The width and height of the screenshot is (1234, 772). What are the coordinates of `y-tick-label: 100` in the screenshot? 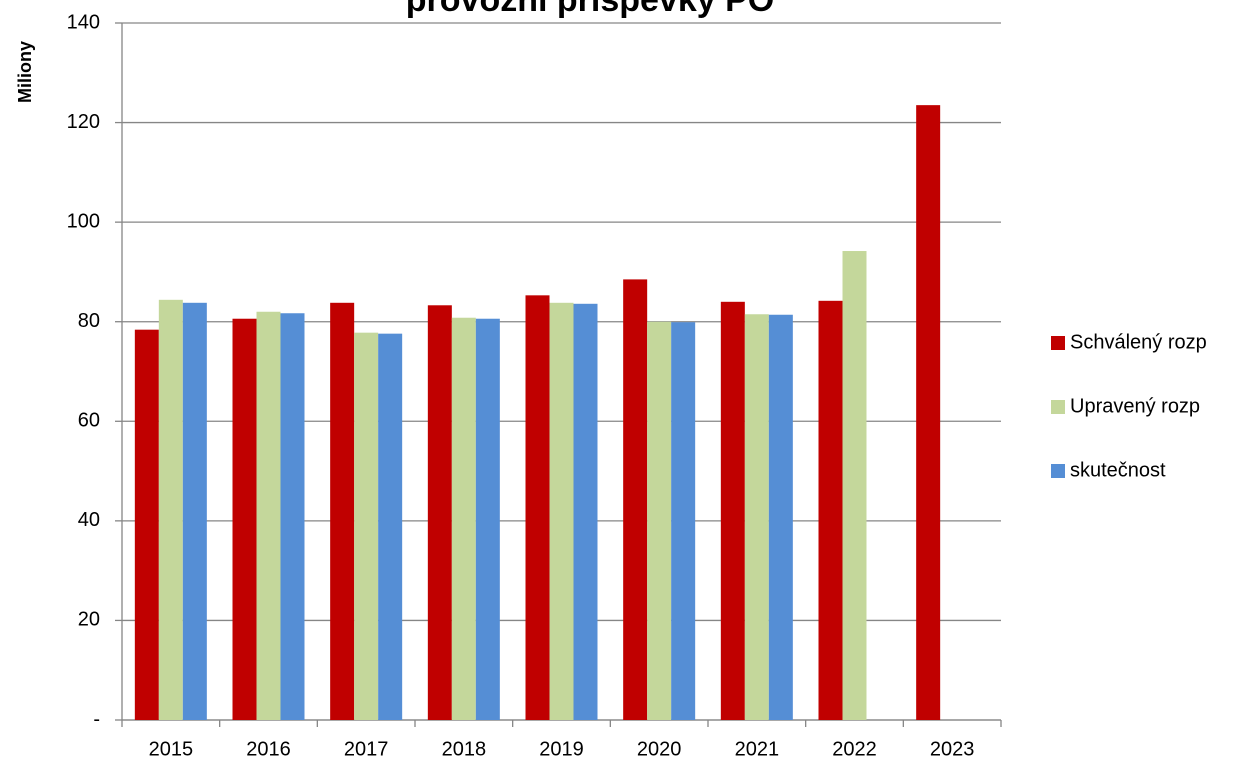 It's located at (83, 221).